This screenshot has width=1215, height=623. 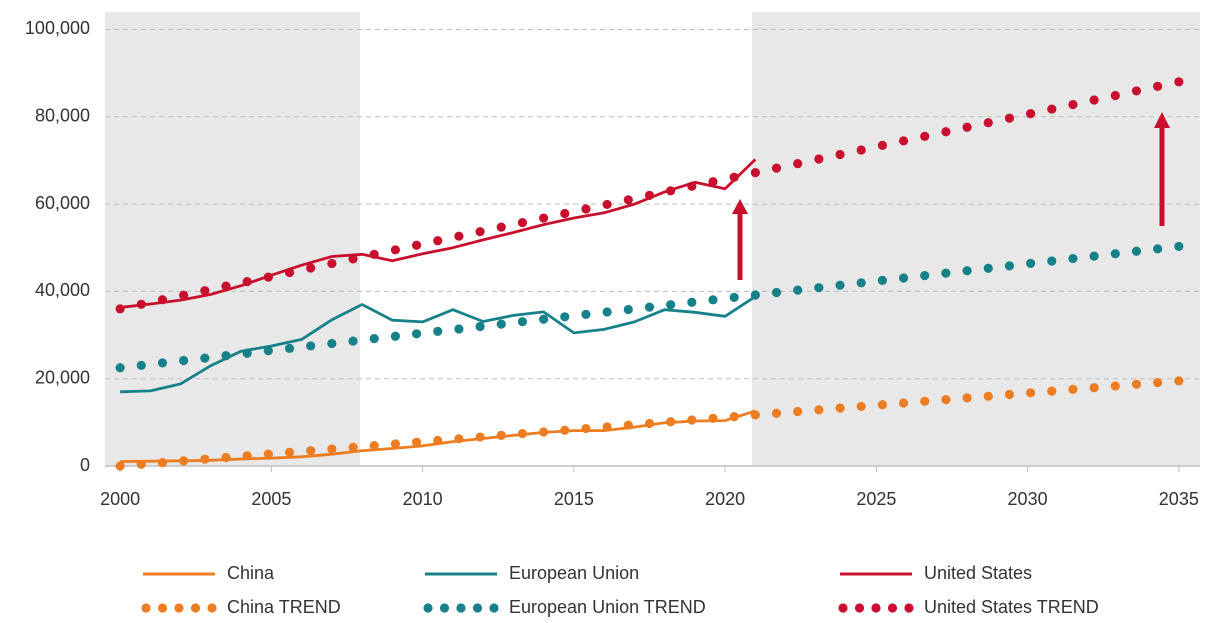 What do you see at coordinates (284, 607) in the screenshot?
I see `legend-label: China TREND` at bounding box center [284, 607].